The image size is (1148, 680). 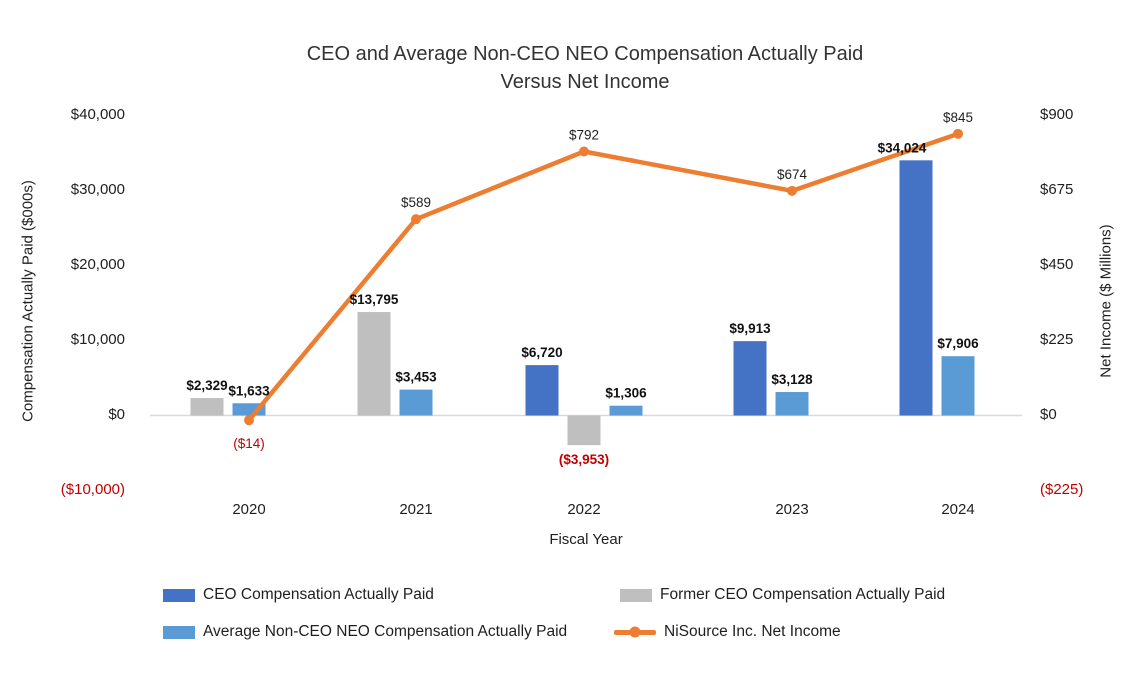 I want to click on legend-label: Former CEO Compensation Actually Paid, so click(x=803, y=594).